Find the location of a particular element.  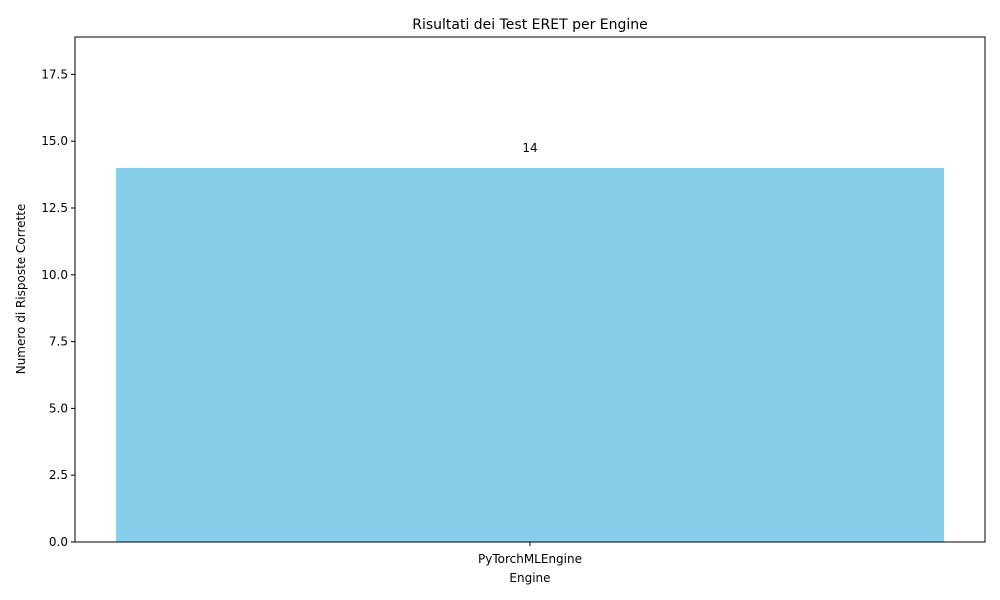

y-axis-label: Numero di Risposte Corrette is located at coordinates (21, 289).